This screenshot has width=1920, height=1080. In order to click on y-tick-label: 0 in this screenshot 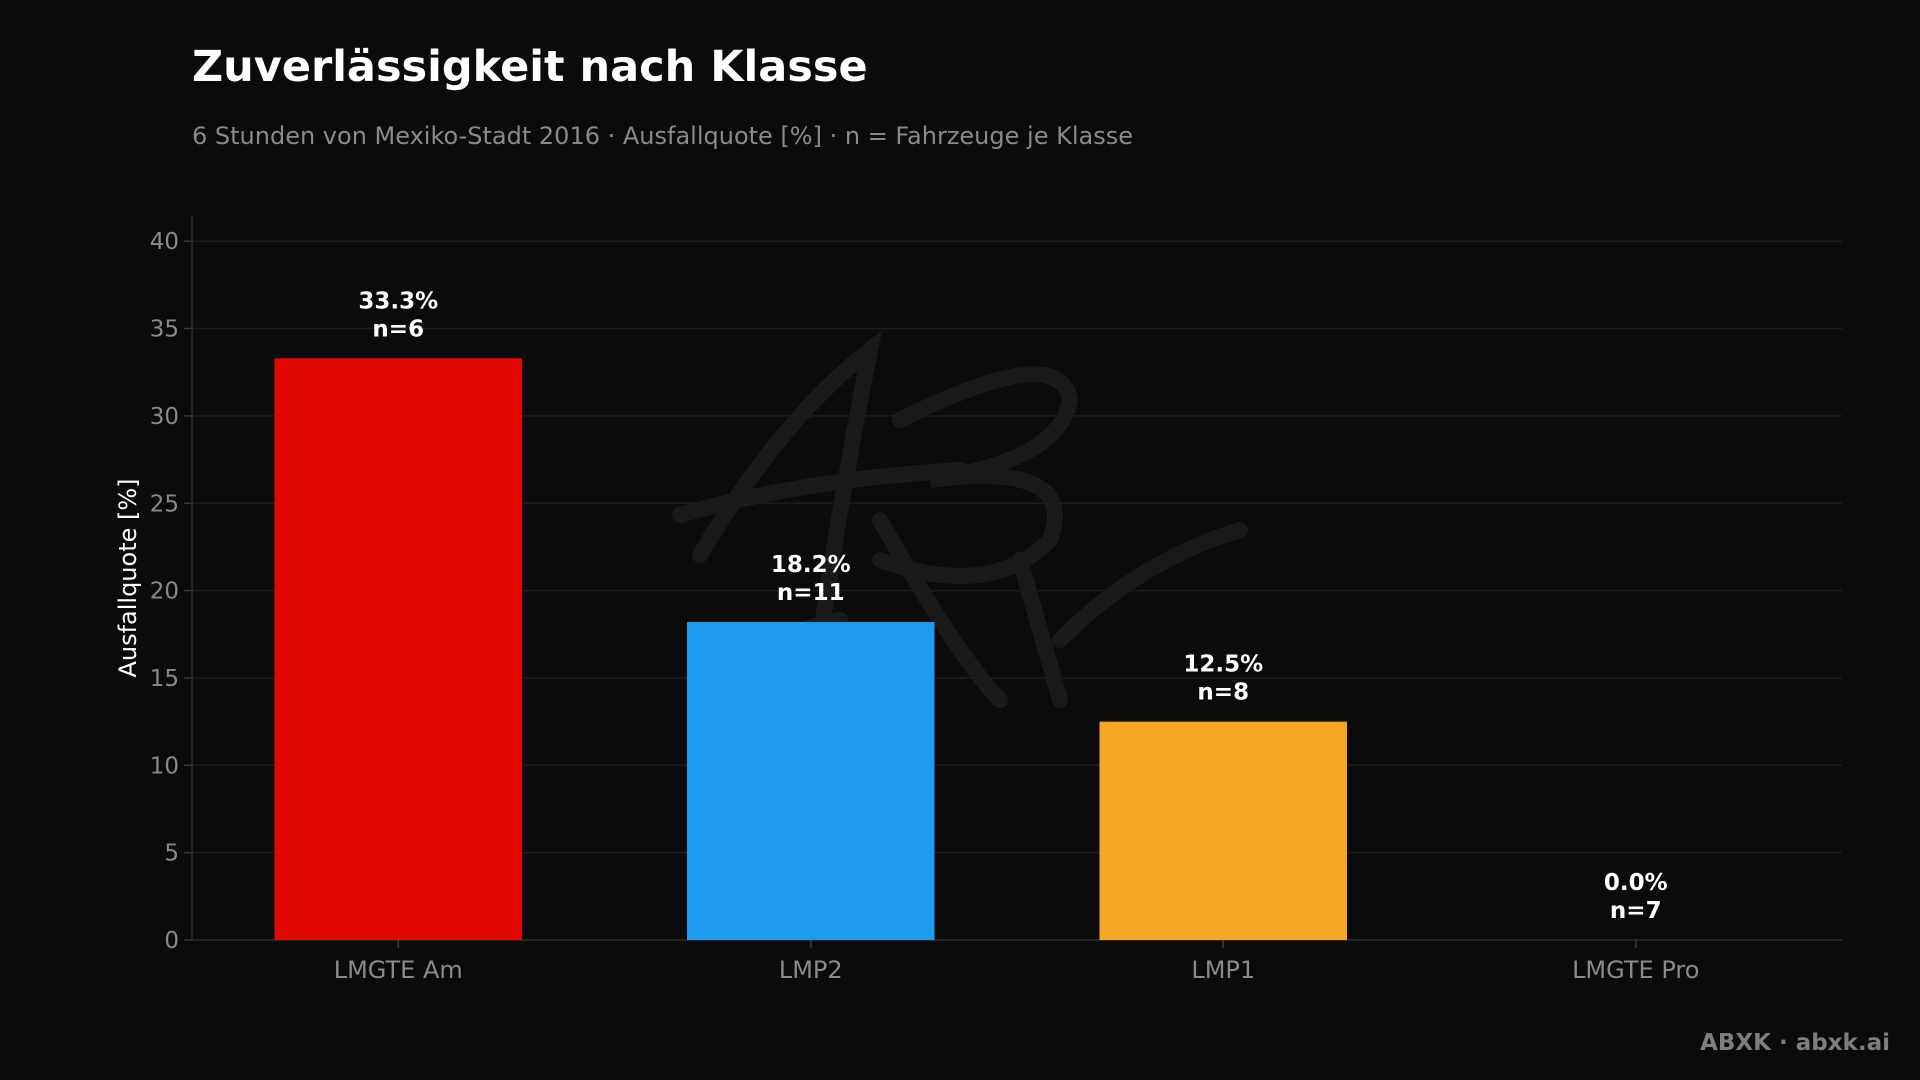, I will do `click(171, 941)`.